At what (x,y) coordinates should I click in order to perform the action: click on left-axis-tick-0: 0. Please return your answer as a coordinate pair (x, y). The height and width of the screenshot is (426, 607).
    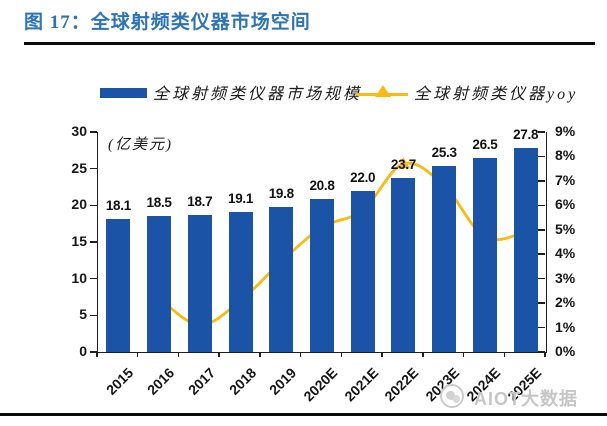
    Looking at the image, I should click on (83, 351).